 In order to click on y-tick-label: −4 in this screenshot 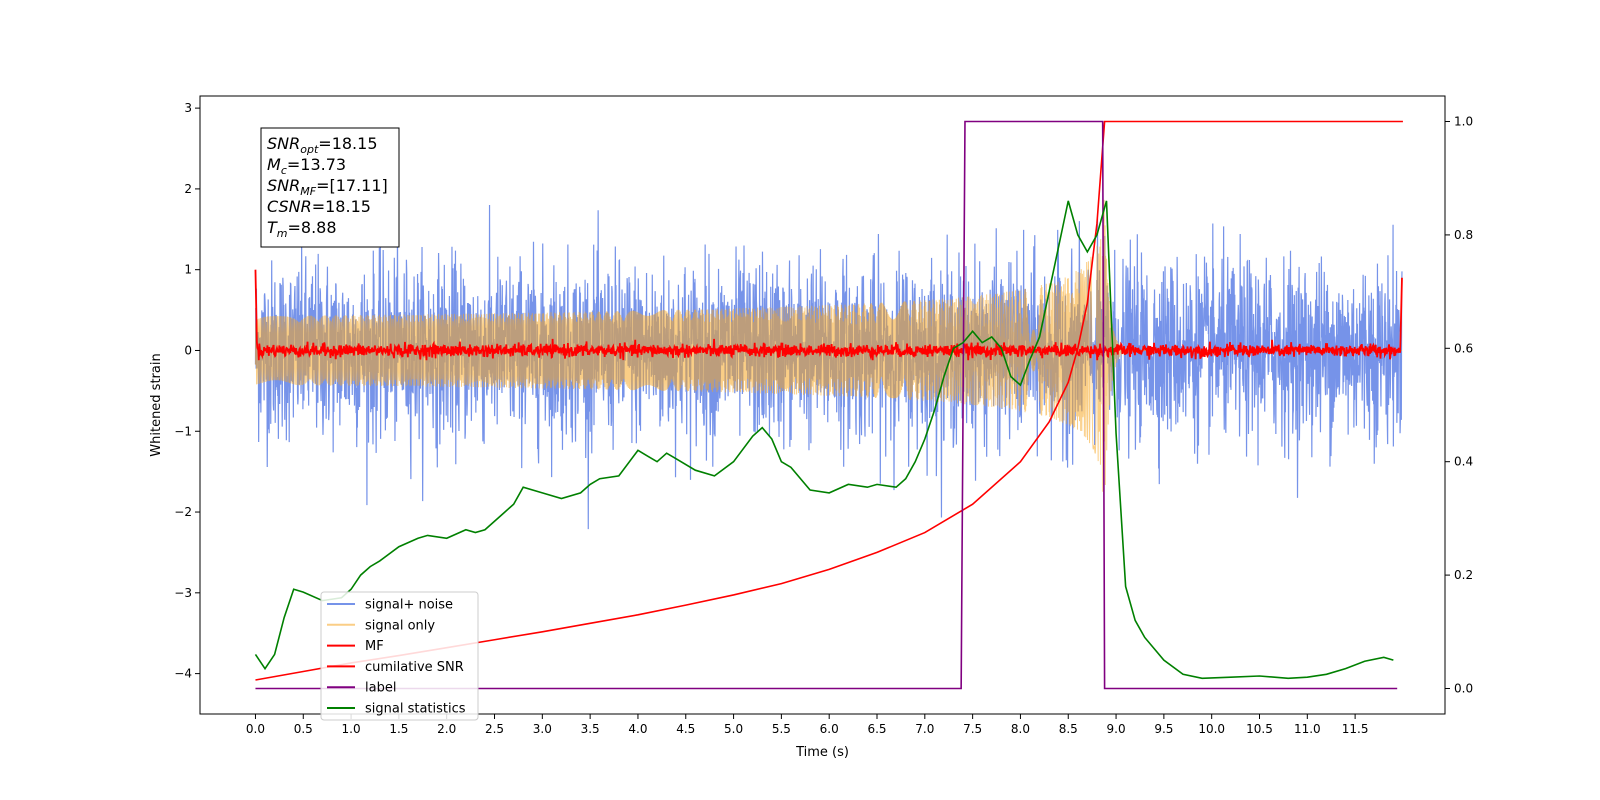, I will do `click(183, 674)`.